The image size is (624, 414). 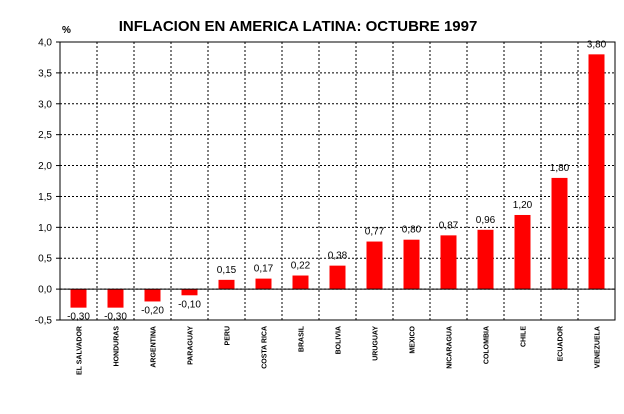 I want to click on y-tick-label: 3,0, so click(x=45, y=104).